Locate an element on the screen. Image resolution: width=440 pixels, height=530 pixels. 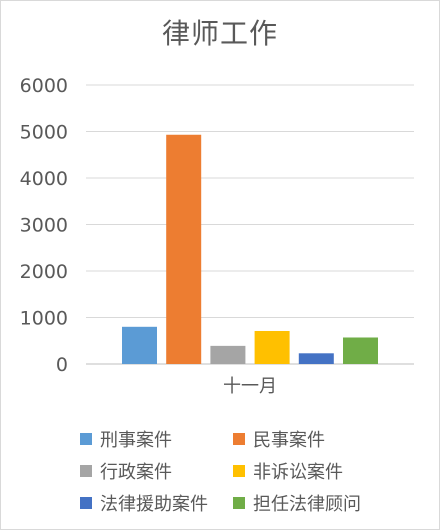
y-tick-label: 1000 is located at coordinates (44, 319).